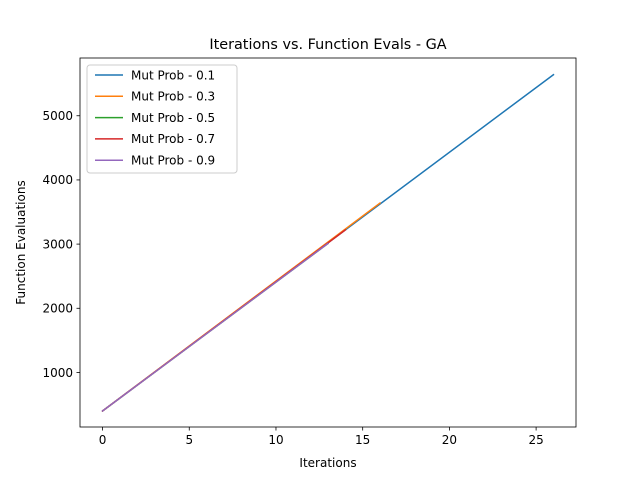  Describe the element at coordinates (57, 309) in the screenshot. I see `y-tick-label: 2000` at that location.